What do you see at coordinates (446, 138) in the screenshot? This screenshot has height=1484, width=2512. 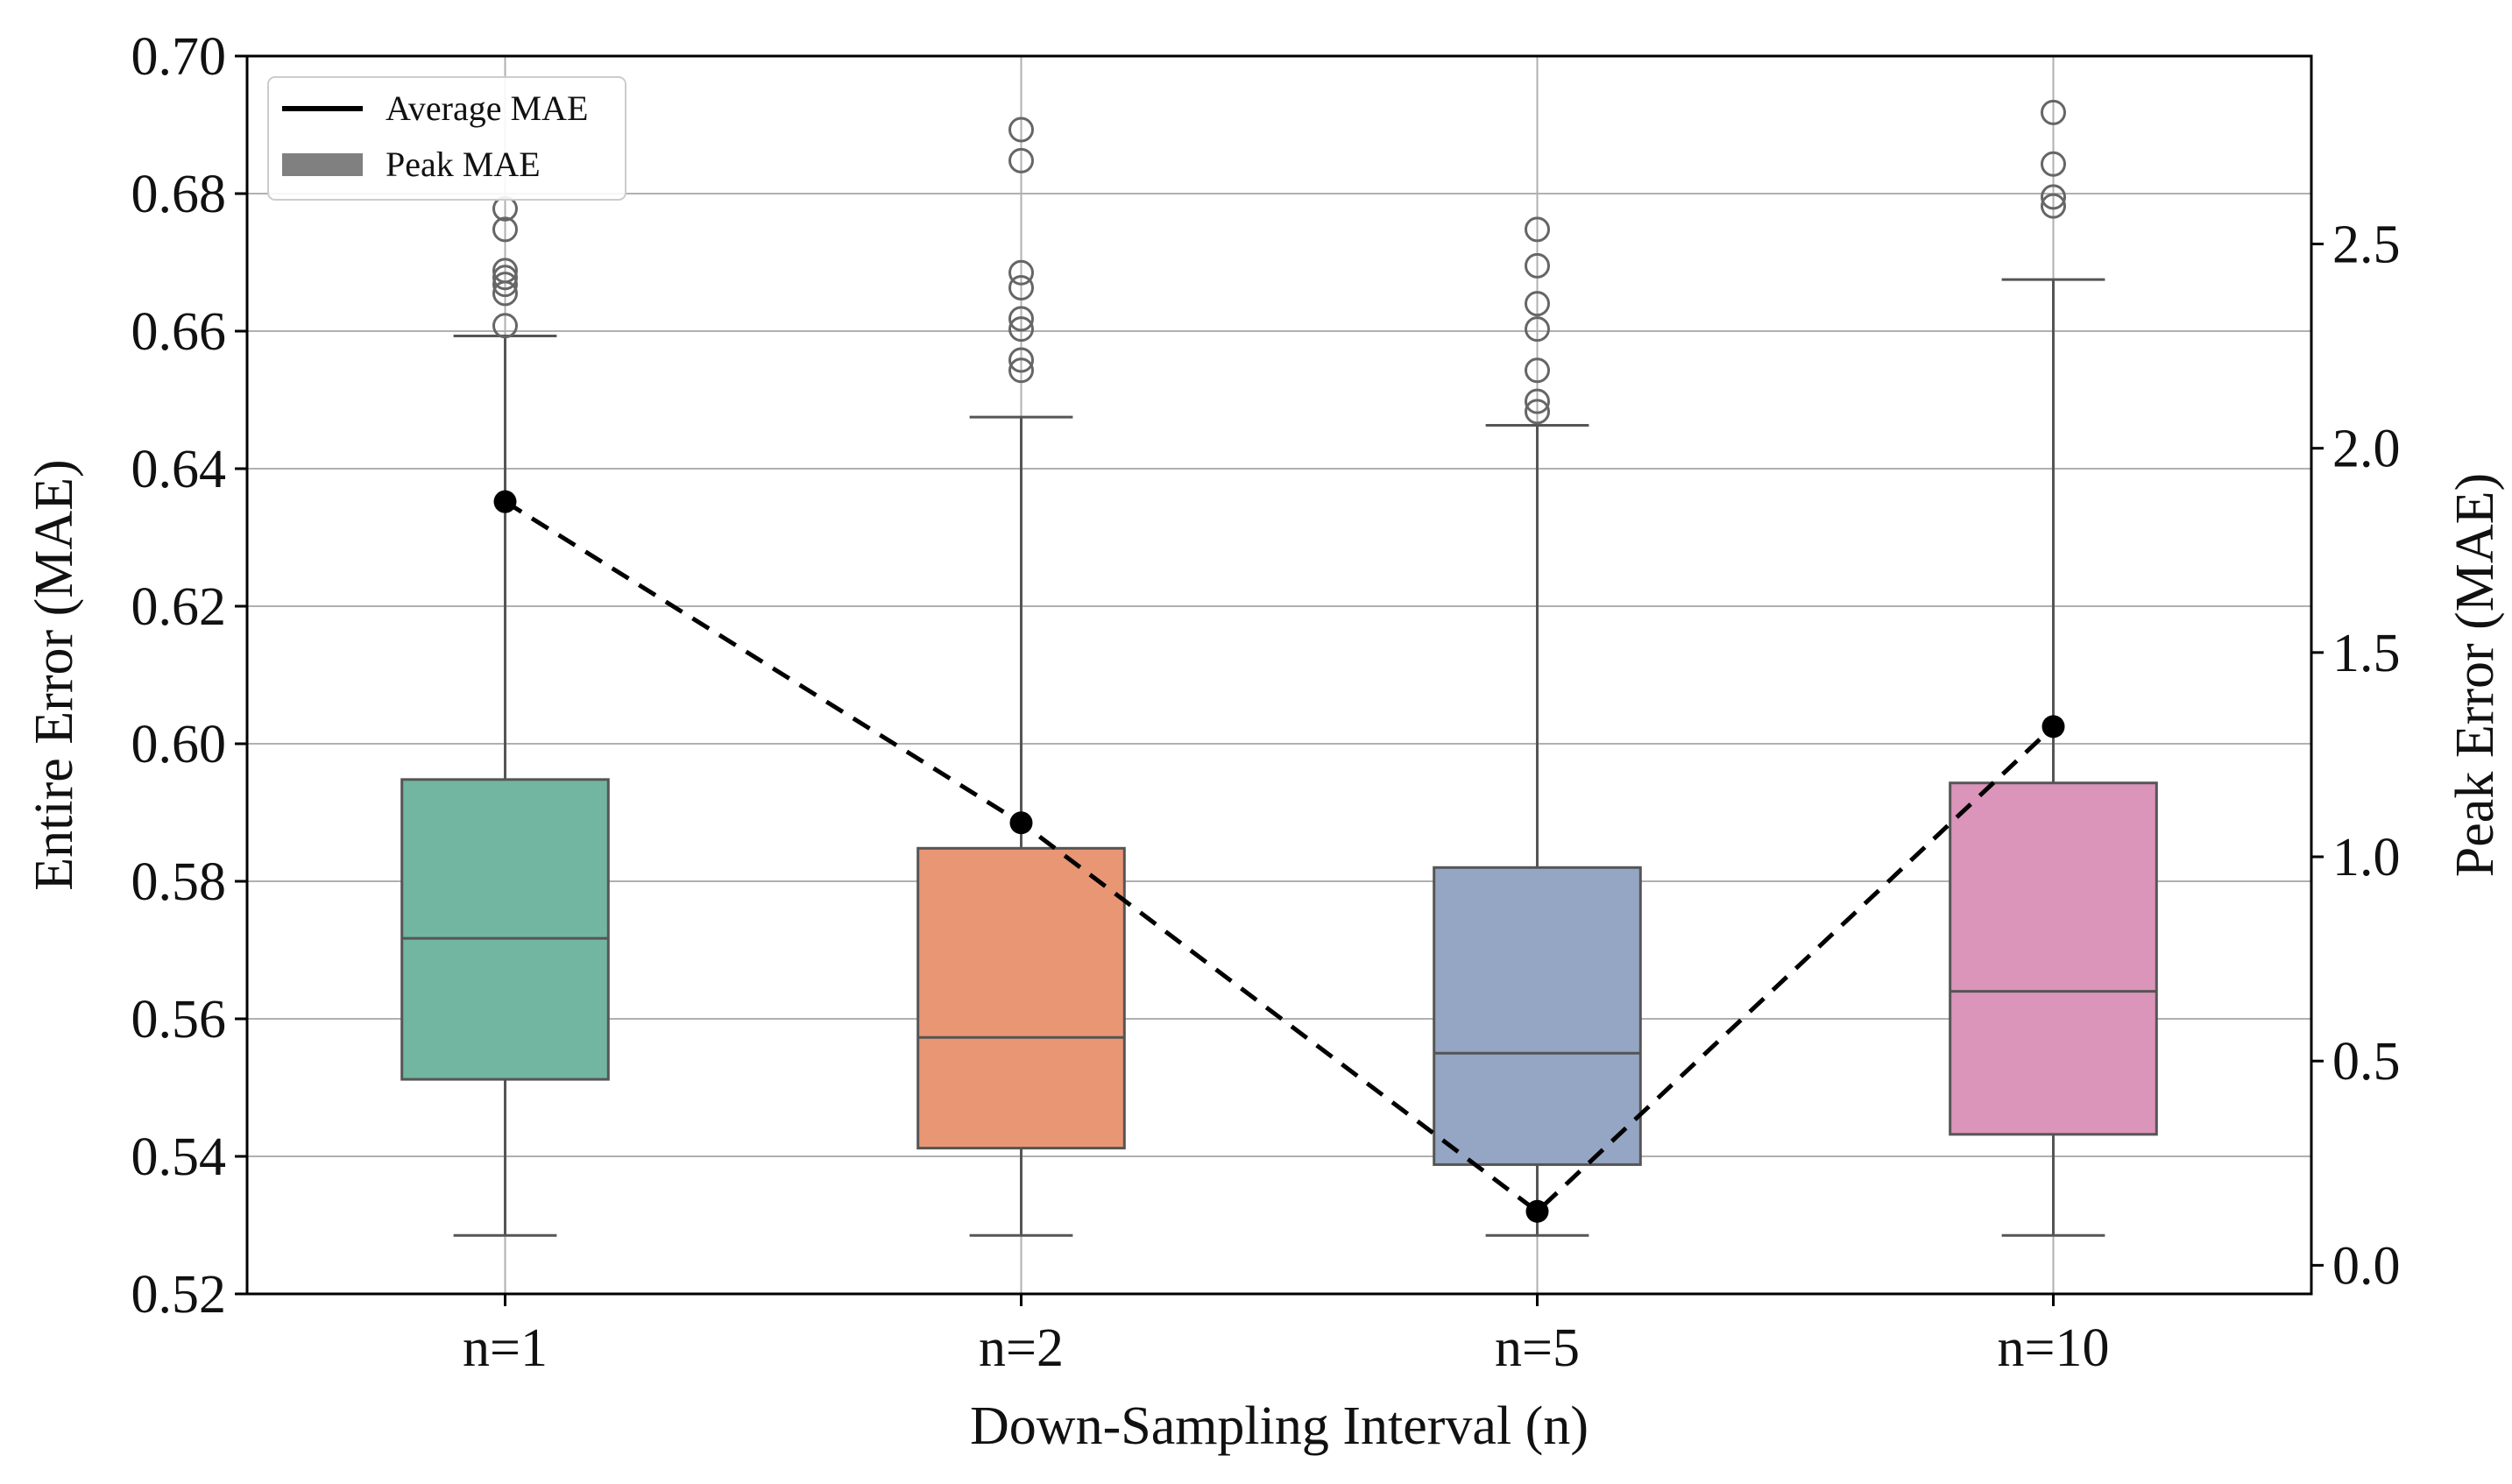 I see `legend: Average MAE Peak MAE` at bounding box center [446, 138].